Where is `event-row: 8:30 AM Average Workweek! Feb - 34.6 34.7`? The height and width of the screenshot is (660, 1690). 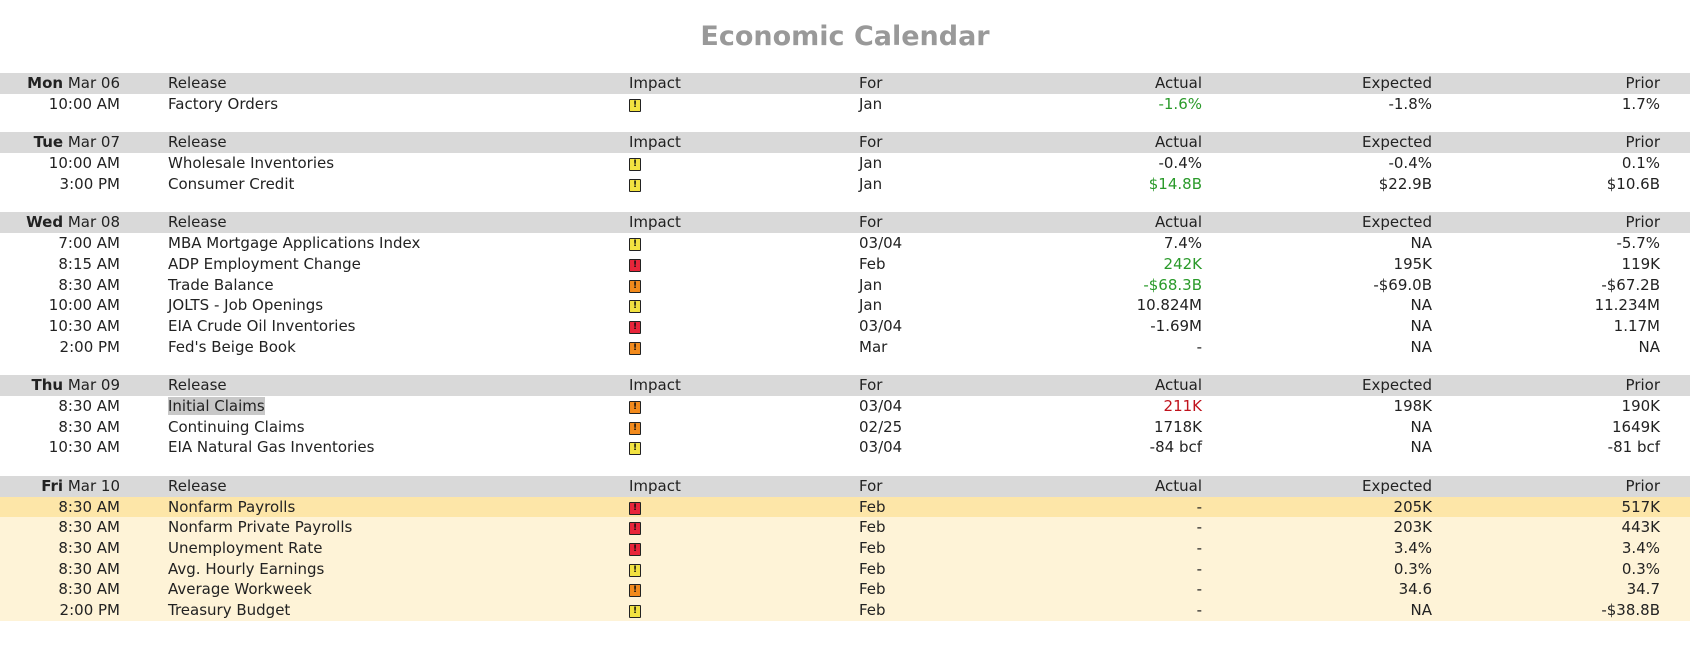 event-row: 8:30 AM Average Workweek! Feb - 34.6 34.7 is located at coordinates (845, 590).